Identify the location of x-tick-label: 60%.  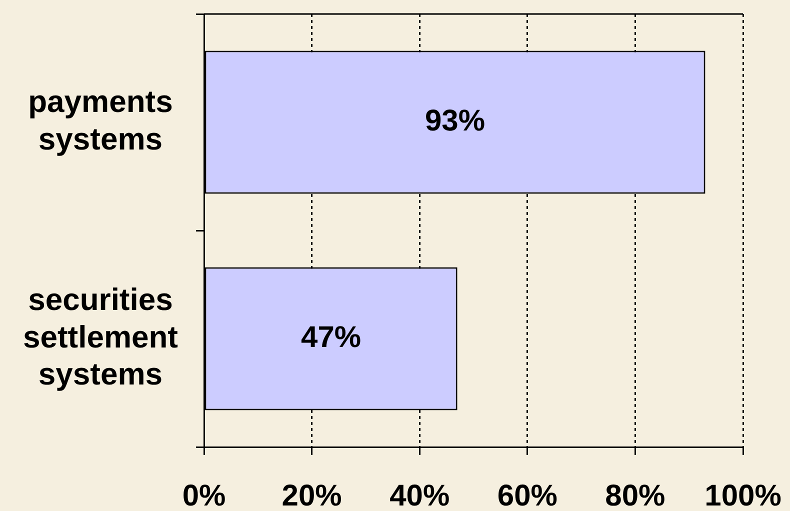
(527, 495).